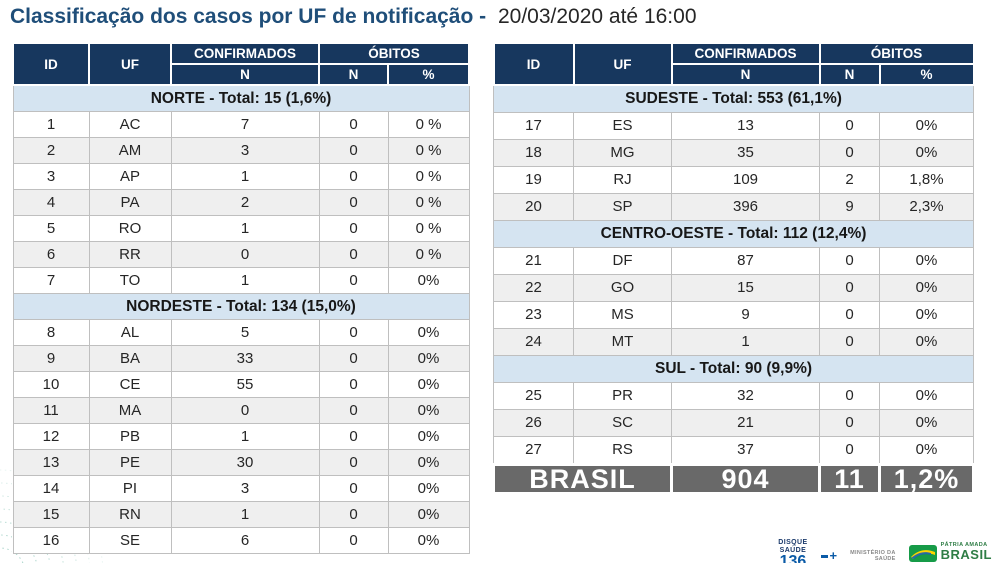 This screenshot has height=563, width=1000. I want to click on cell-id: 12, so click(51, 436).